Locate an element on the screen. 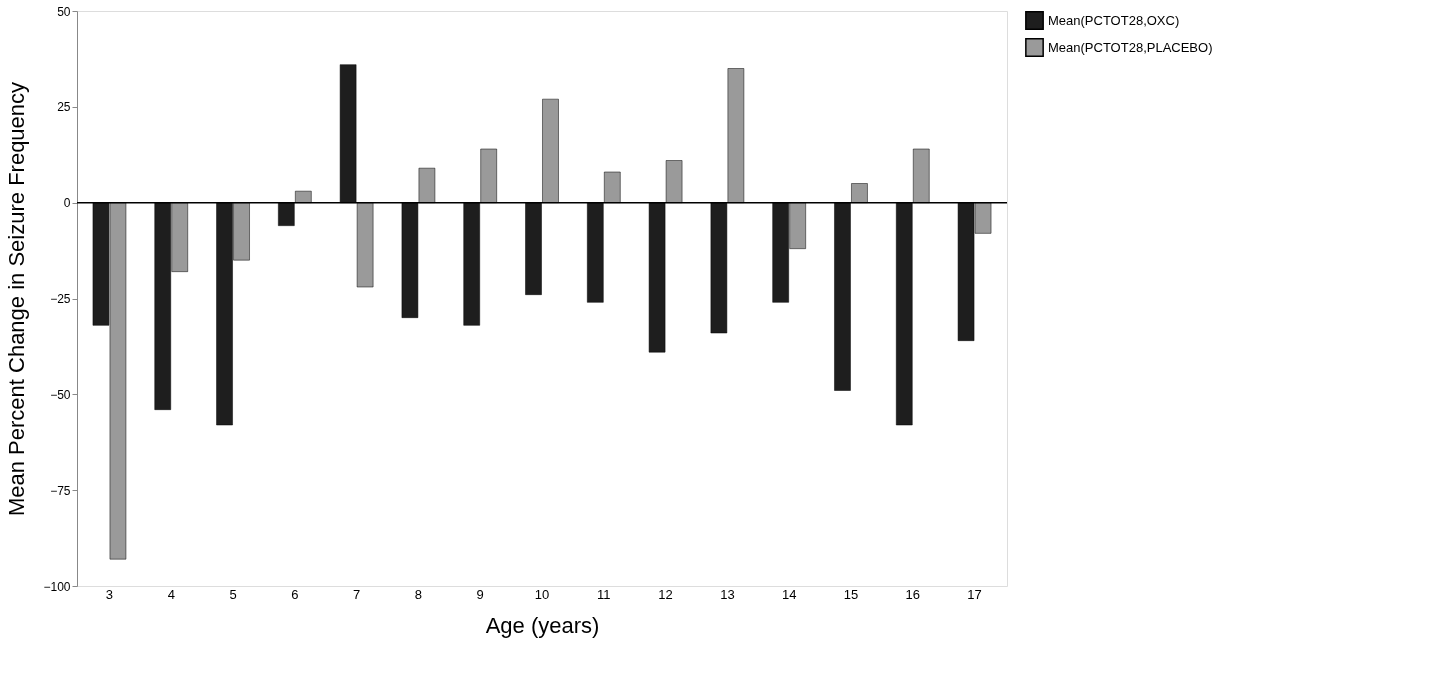 The image size is (1443, 692). y-tick-label: −75 is located at coordinates (60, 490).